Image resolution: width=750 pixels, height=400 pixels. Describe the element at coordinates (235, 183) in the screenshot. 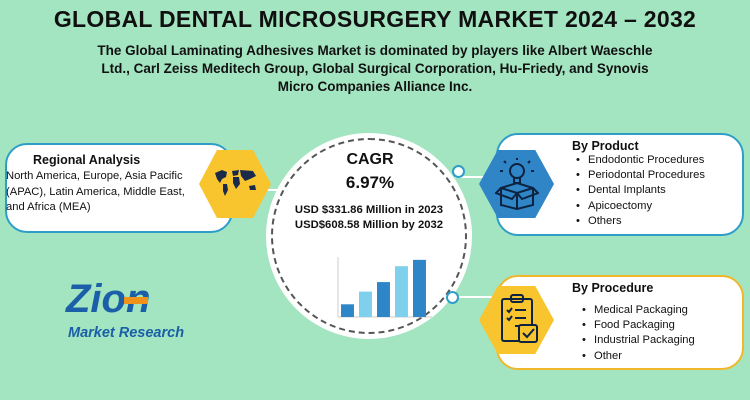

I see `world-map-icon` at that location.